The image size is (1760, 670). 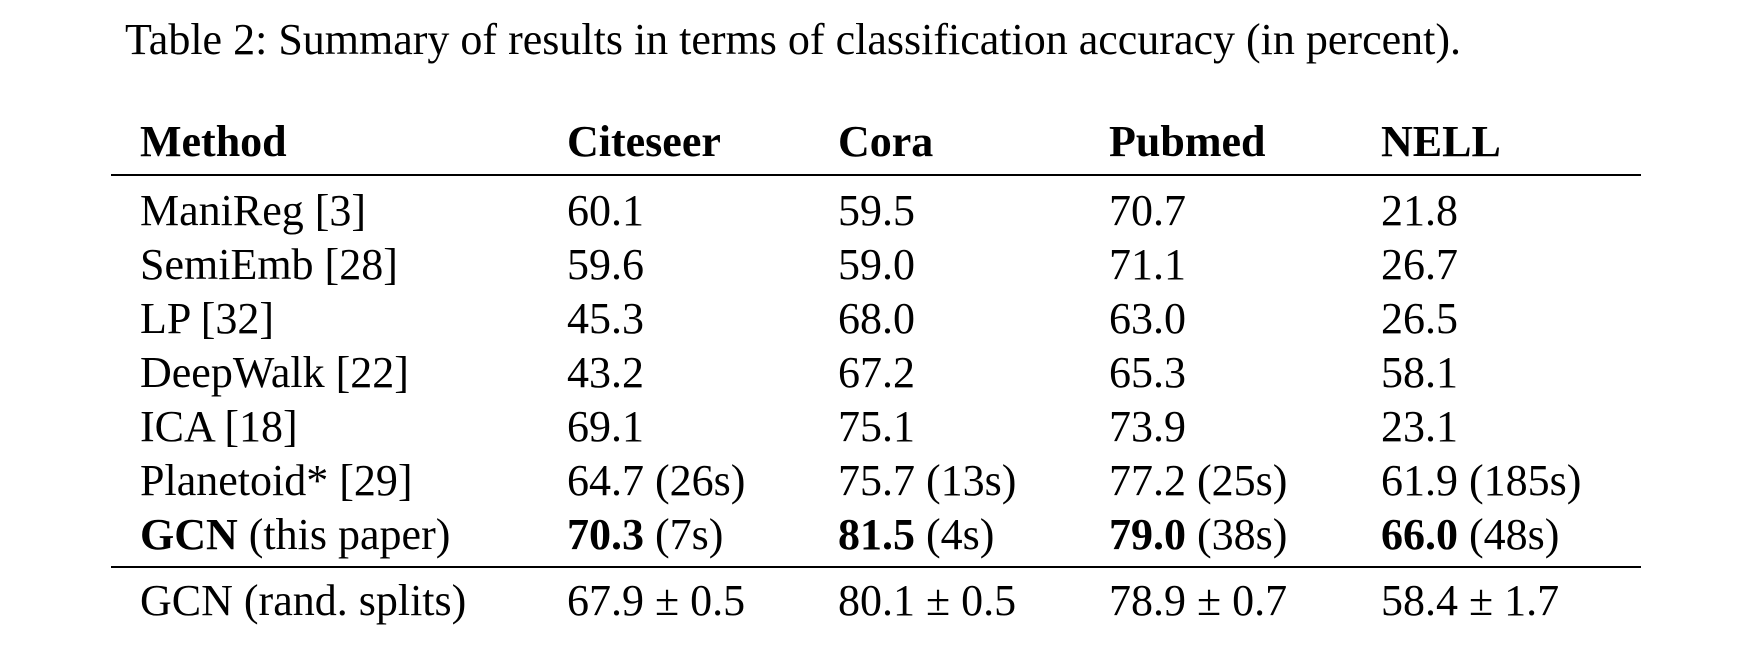 What do you see at coordinates (656, 600) in the screenshot?
I see `citeseer-cell: 67.9 ± 0.5` at bounding box center [656, 600].